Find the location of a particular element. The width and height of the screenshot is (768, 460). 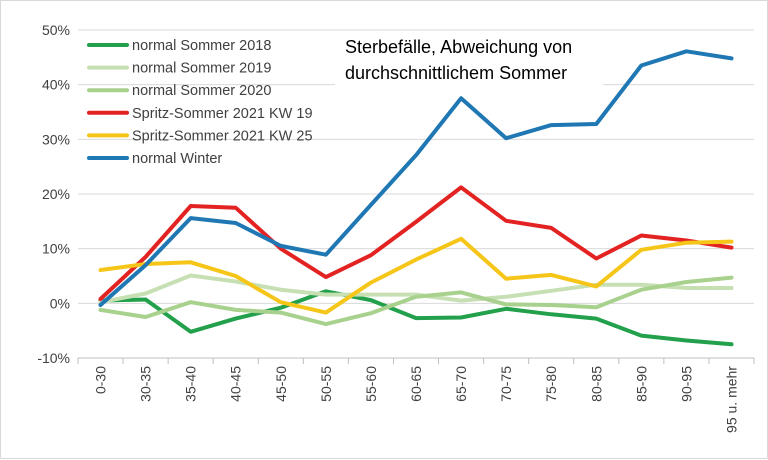

legend-label: normal Sommer 2019 is located at coordinates (201, 69).